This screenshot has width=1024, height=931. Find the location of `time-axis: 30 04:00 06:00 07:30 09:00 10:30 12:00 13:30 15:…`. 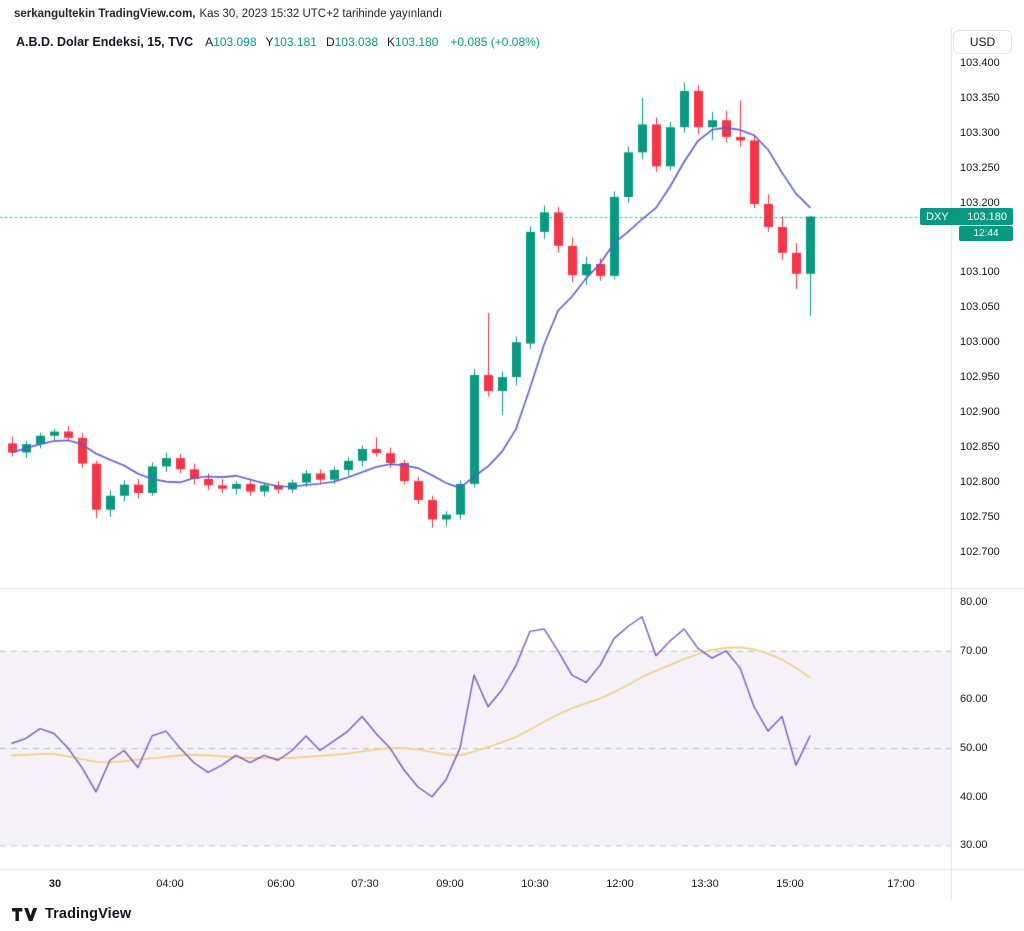

time-axis: 30 04:00 06:00 07:30 09:00 10:30 12:00 13:30 15:… is located at coordinates (512, 886).